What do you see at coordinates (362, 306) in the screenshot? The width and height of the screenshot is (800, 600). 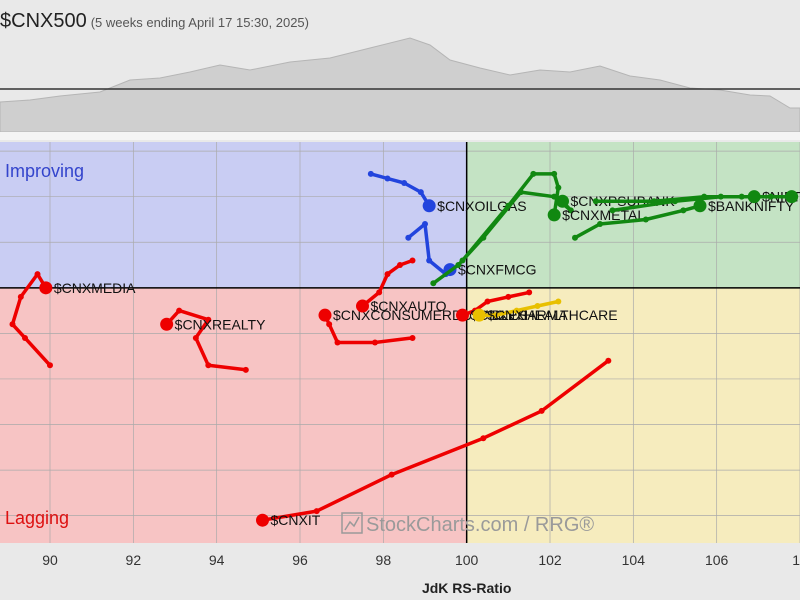 I see `head-cnxauto` at bounding box center [362, 306].